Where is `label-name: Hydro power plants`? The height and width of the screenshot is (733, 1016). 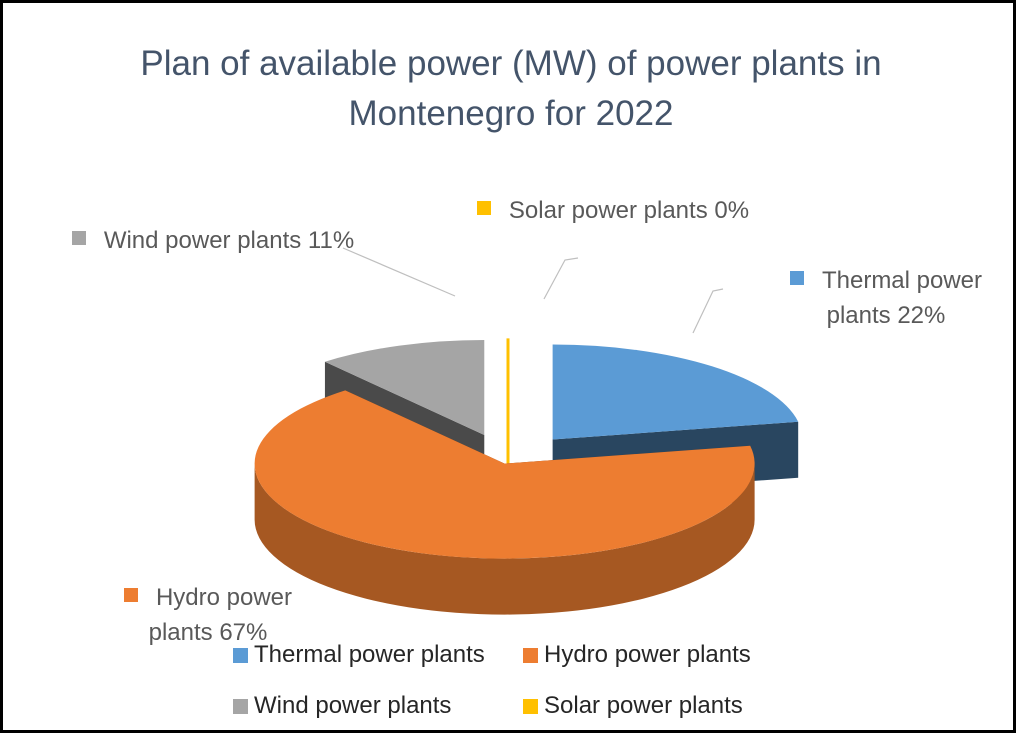
label-name: Hydro power plants is located at coordinates (220, 615).